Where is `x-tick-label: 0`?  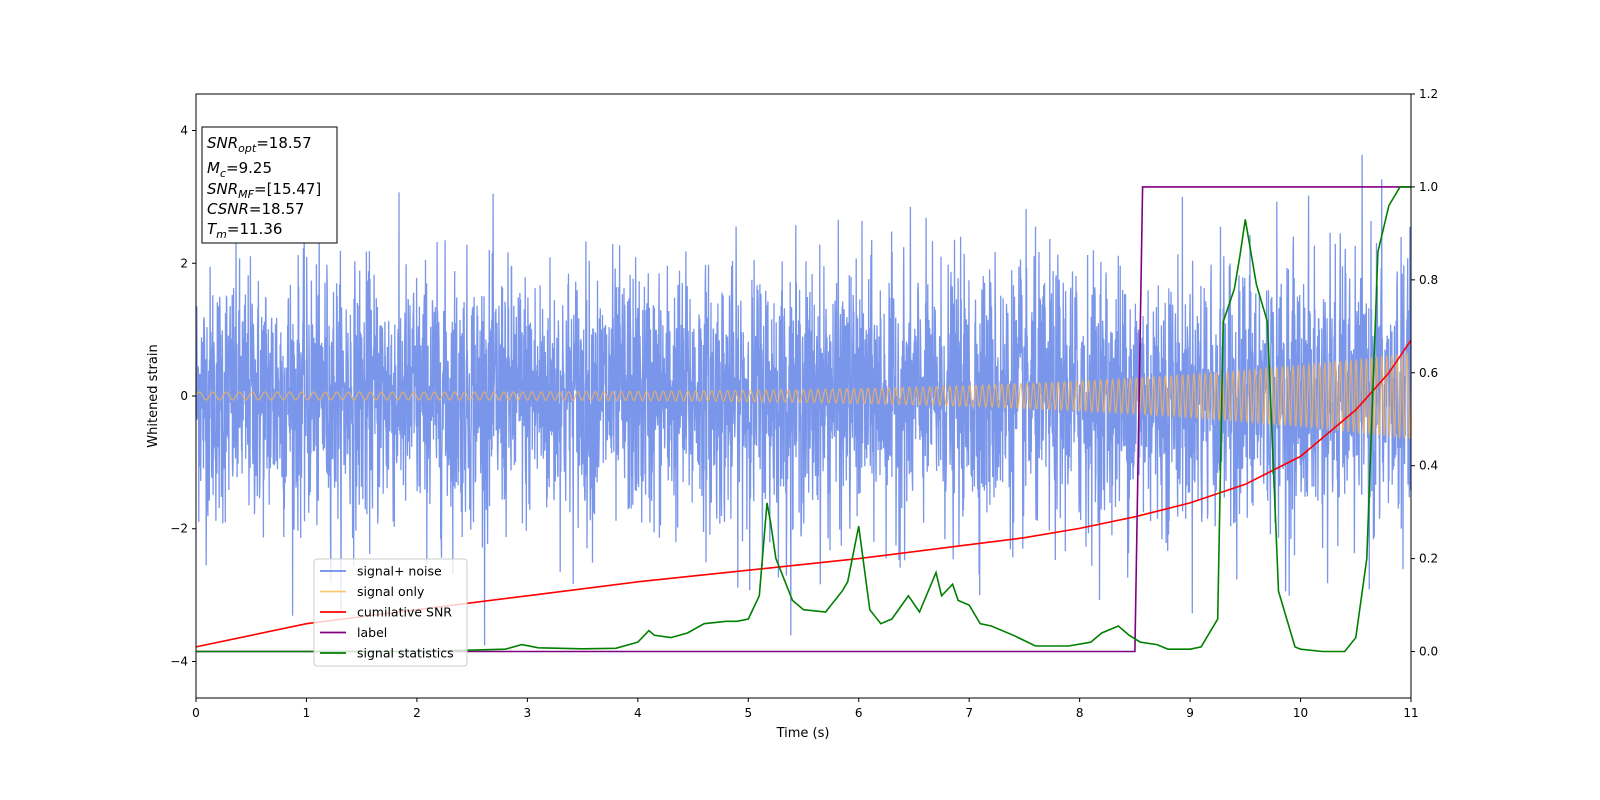
x-tick-label: 0 is located at coordinates (196, 713).